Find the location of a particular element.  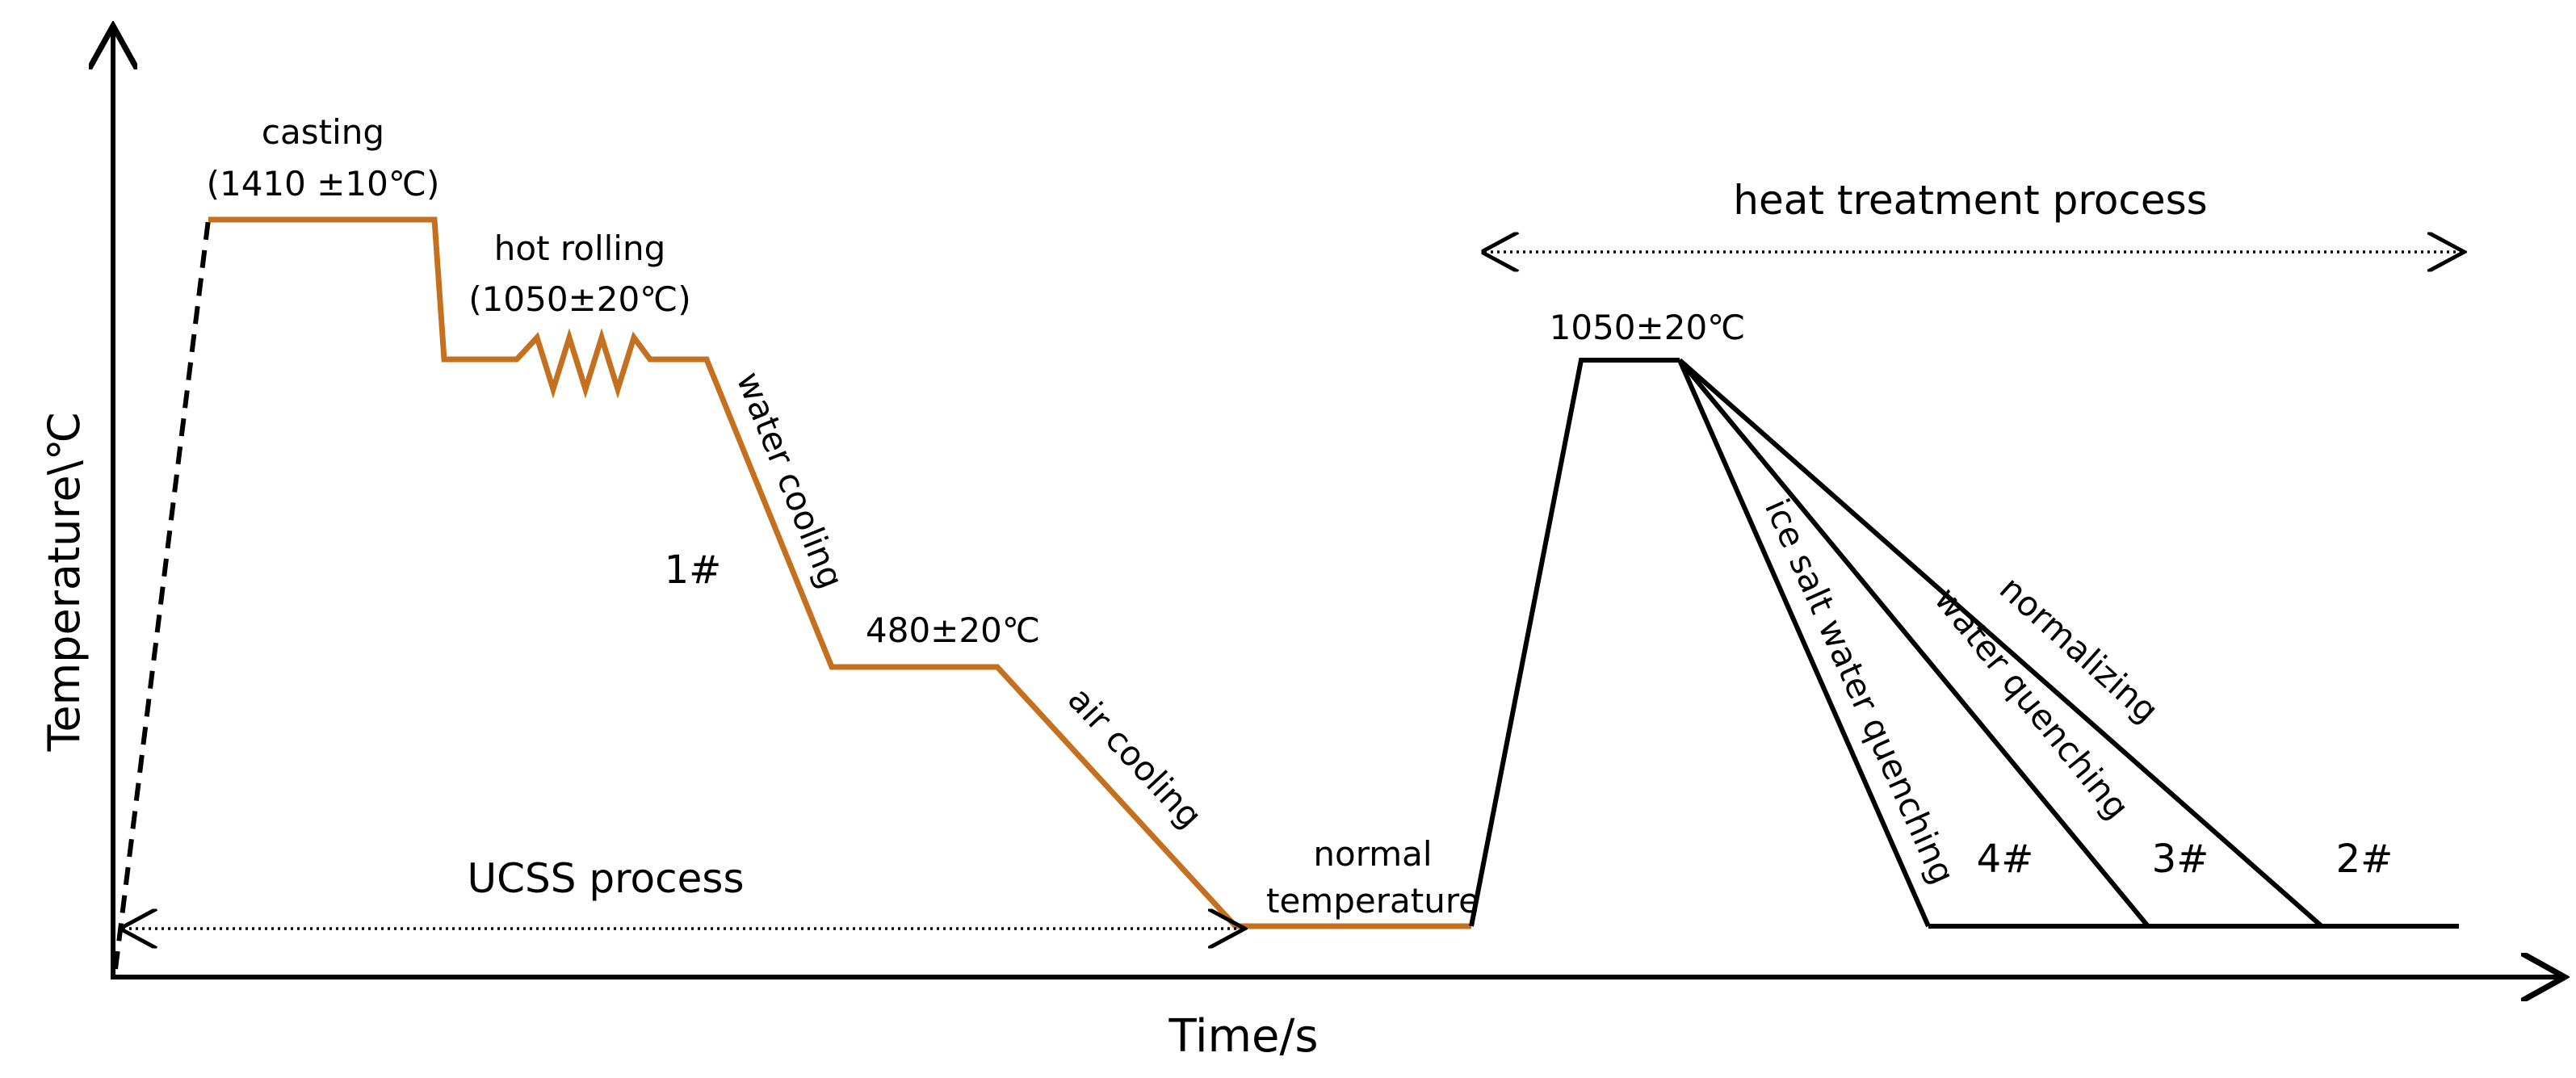

sample-4-label: 4# is located at coordinates (2006, 859).